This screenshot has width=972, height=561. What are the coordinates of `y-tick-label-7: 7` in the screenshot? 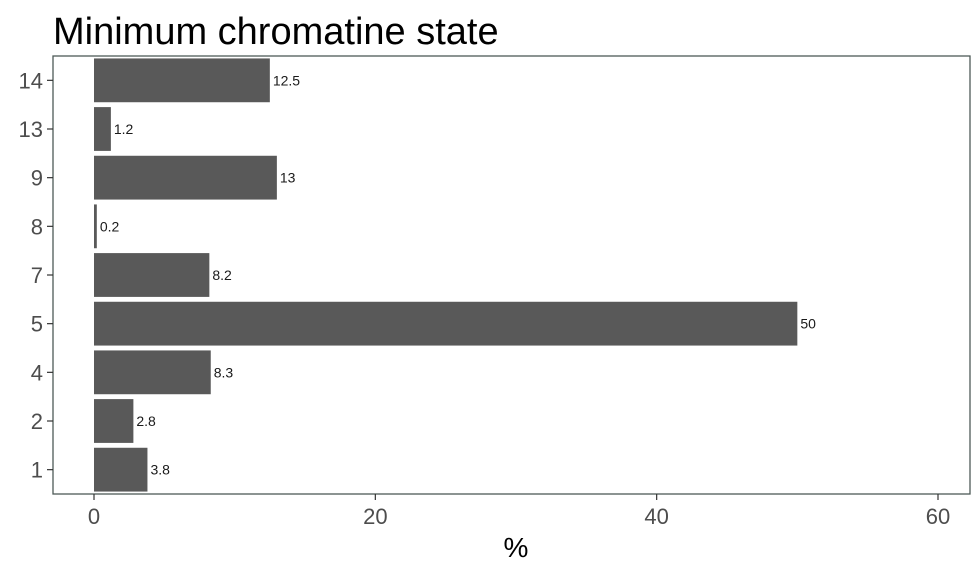 It's located at (37, 275).